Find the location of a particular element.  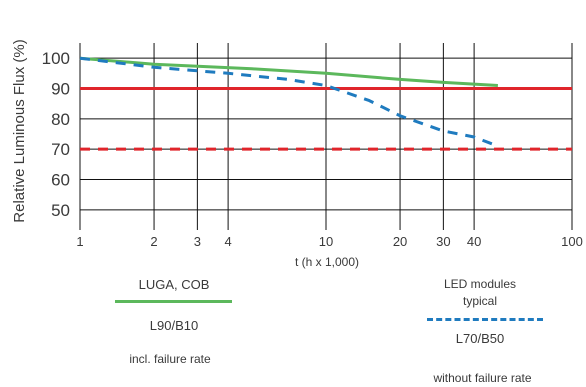

x-axis-label: t (h x 1,000) is located at coordinates (327, 262).